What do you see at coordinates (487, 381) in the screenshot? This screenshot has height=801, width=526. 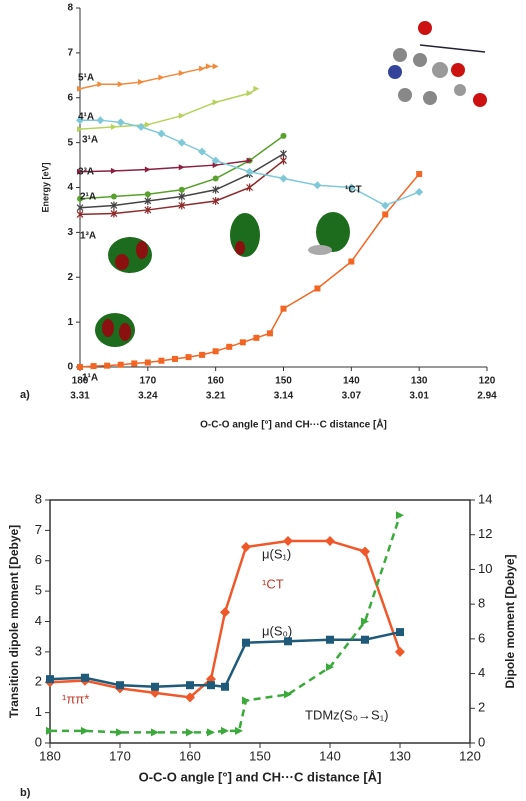 I see `x-tick-label: 120` at bounding box center [487, 381].